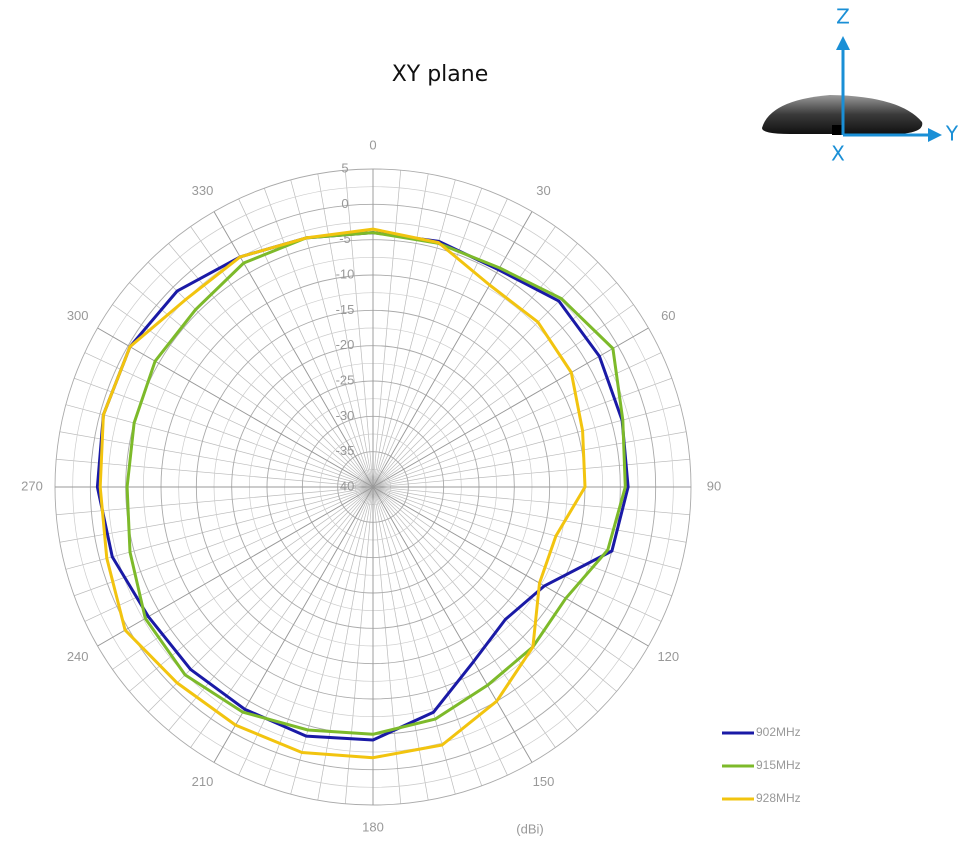 Image resolution: width=958 pixels, height=844 pixels. I want to click on angle-label: 210, so click(203, 781).